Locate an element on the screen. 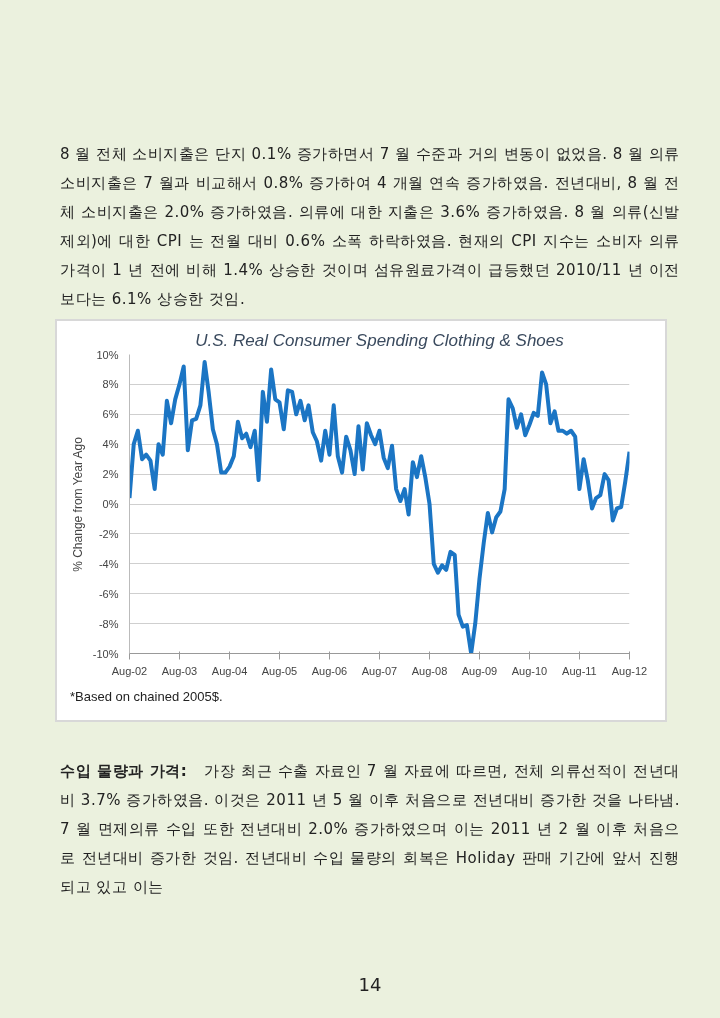 This screenshot has height=1018, width=720. text: 14 is located at coordinates (370, 984).